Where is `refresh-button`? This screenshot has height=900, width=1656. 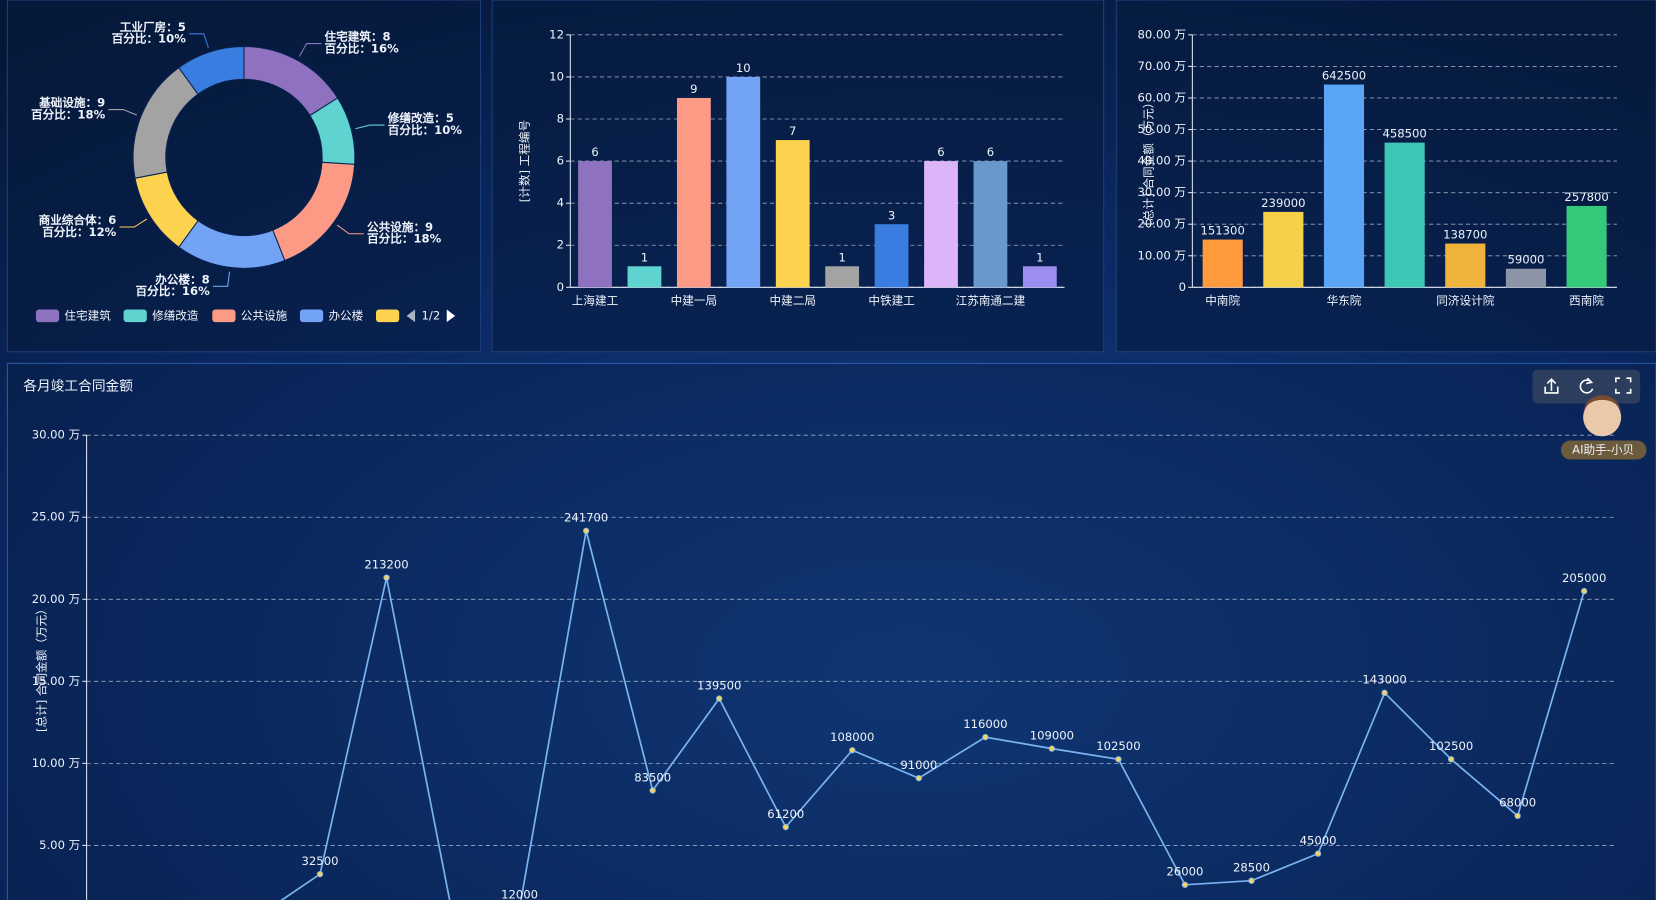 refresh-button is located at coordinates (1586, 385).